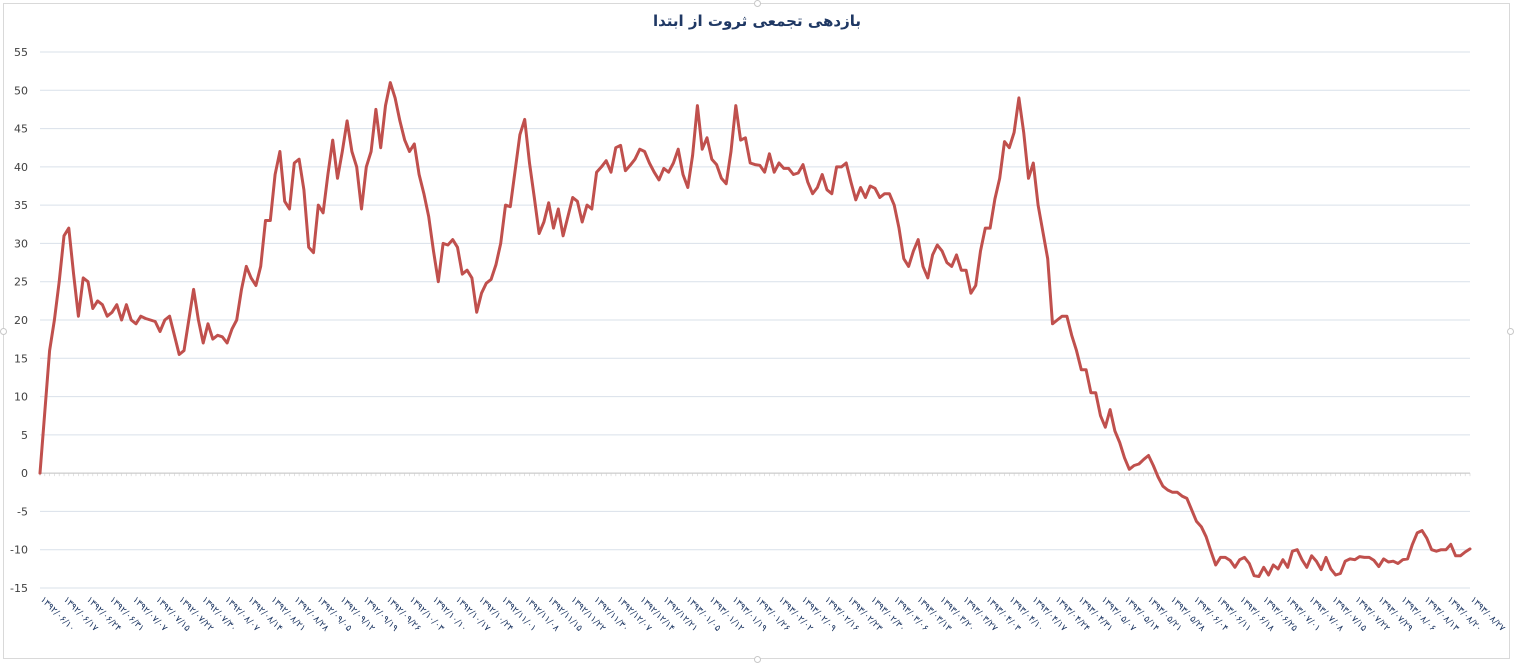 This screenshot has height=663, width=1514. Describe the element at coordinates (757, 3) in the screenshot. I see `resize-handle-top` at that location.